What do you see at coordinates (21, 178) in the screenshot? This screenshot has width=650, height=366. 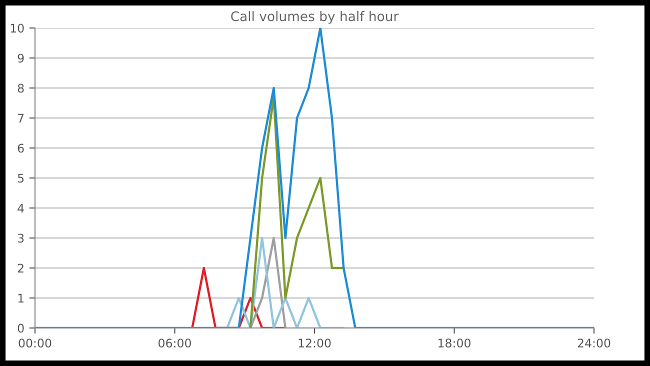 I see `y-tick-label: 5` at bounding box center [21, 178].